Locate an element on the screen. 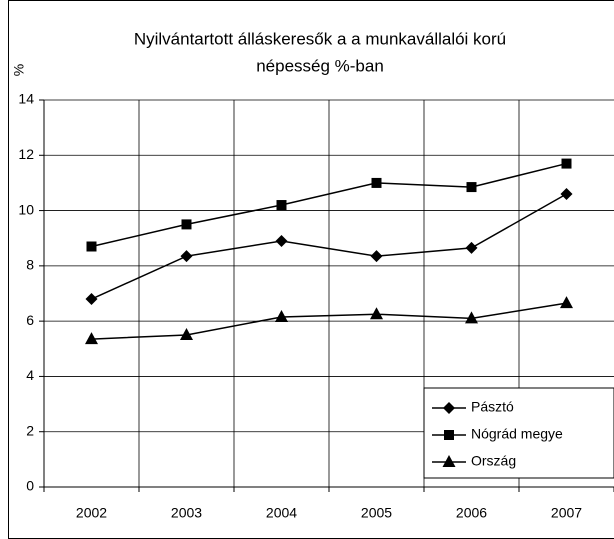 The image size is (614, 539). chart-title: népesség %-ban is located at coordinates (320, 65).